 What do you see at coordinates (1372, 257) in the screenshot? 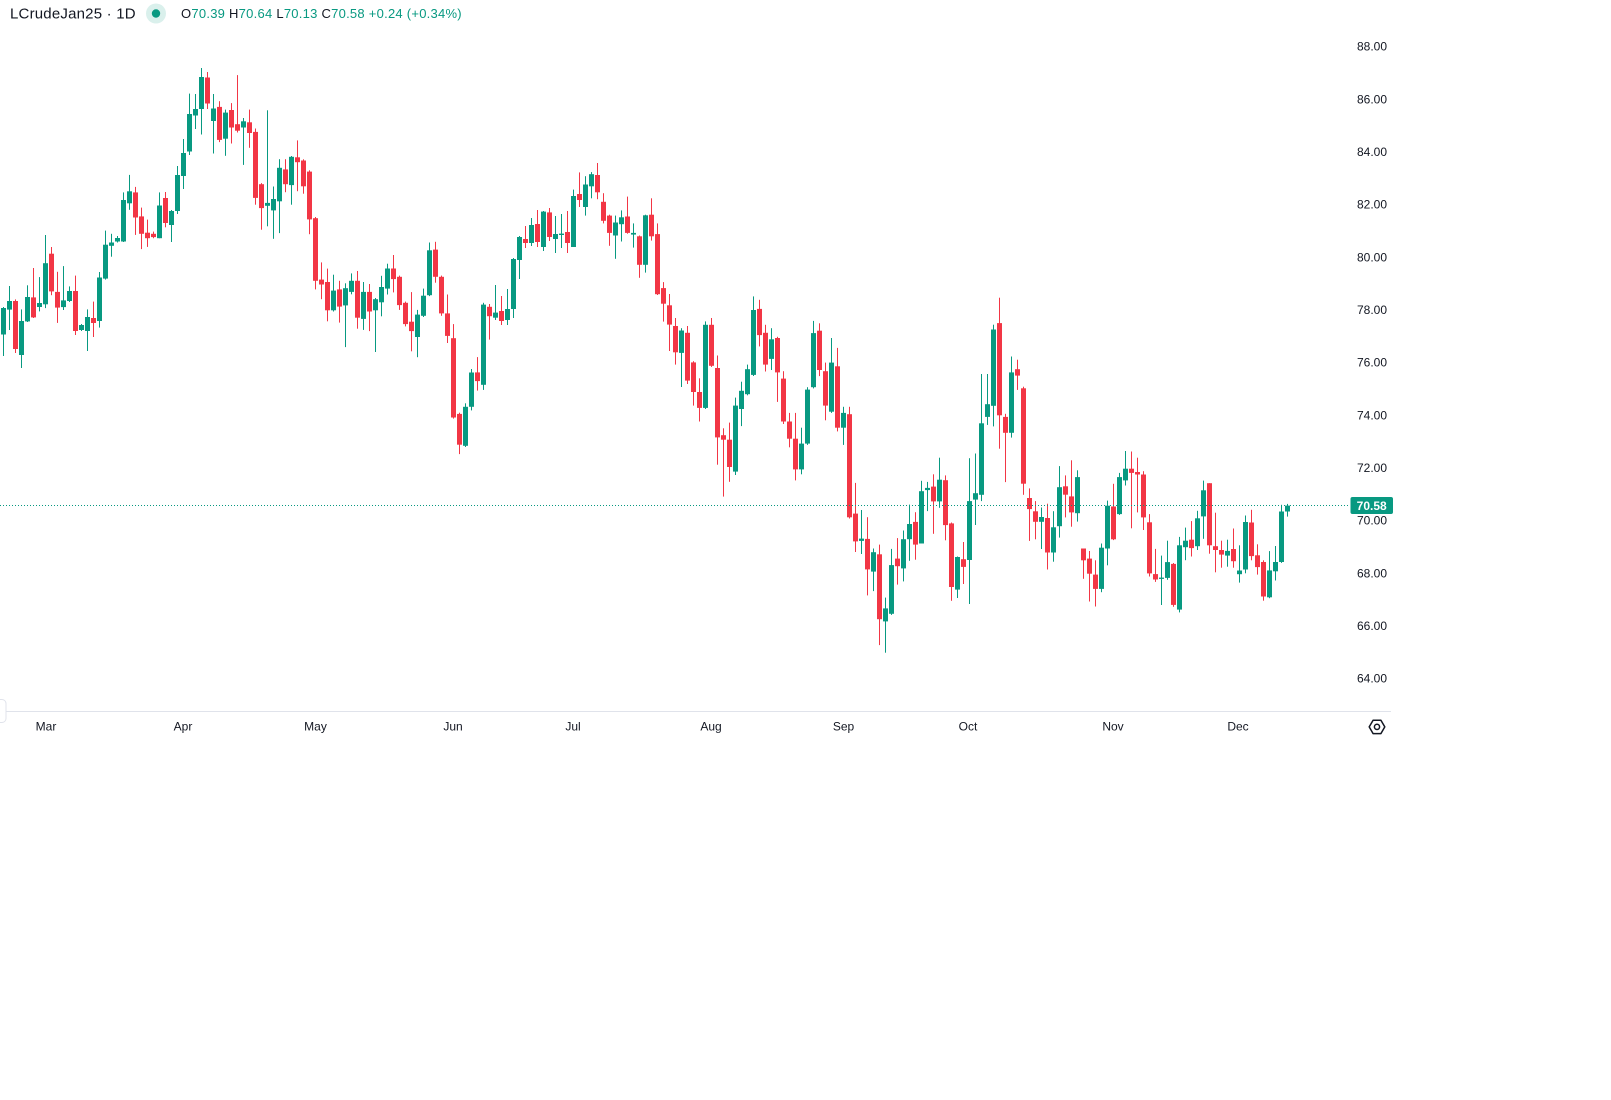
I see `svg-text: 80.00` at bounding box center [1372, 257].